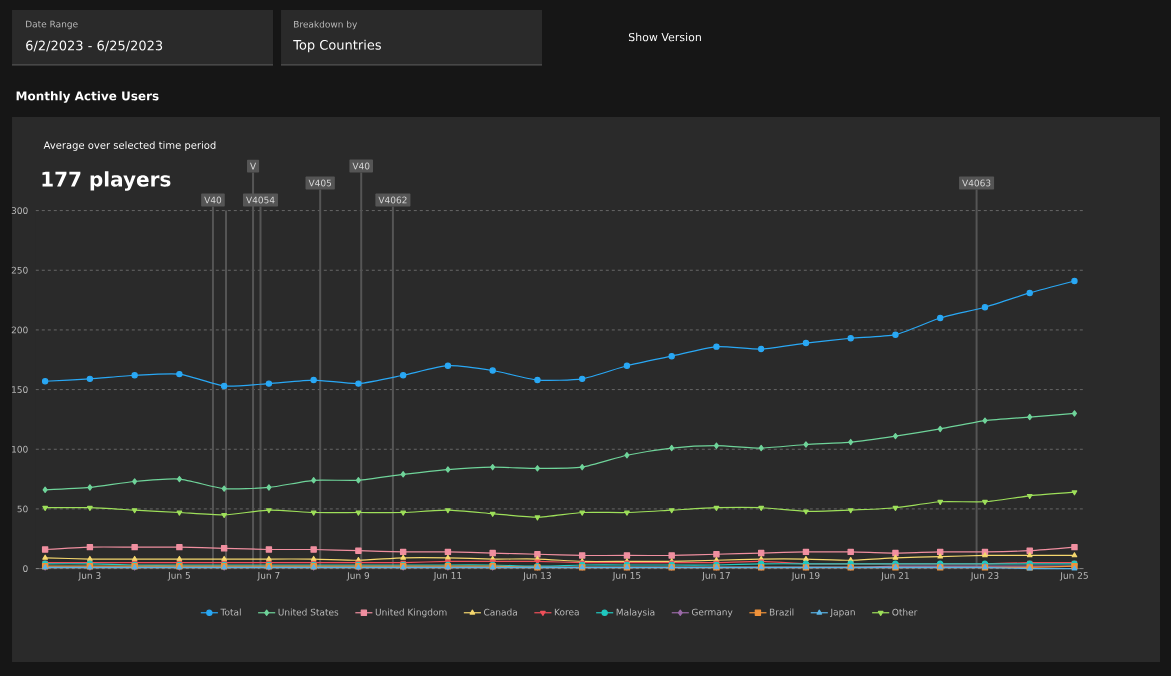  I want to click on legend-label: Brazil, so click(781, 612).